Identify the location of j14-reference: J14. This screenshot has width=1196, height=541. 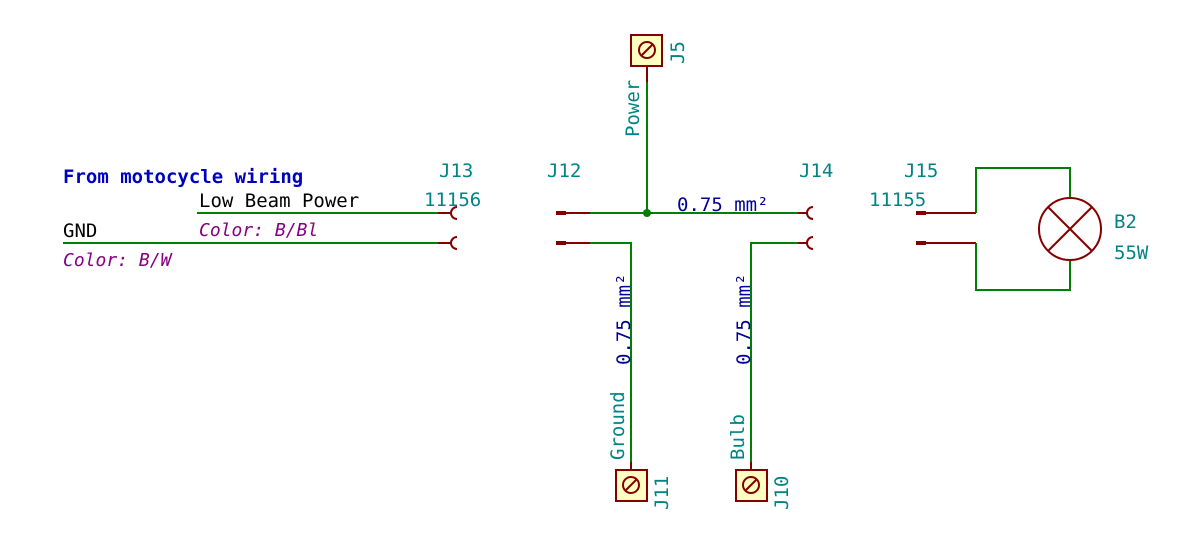
(816, 171).